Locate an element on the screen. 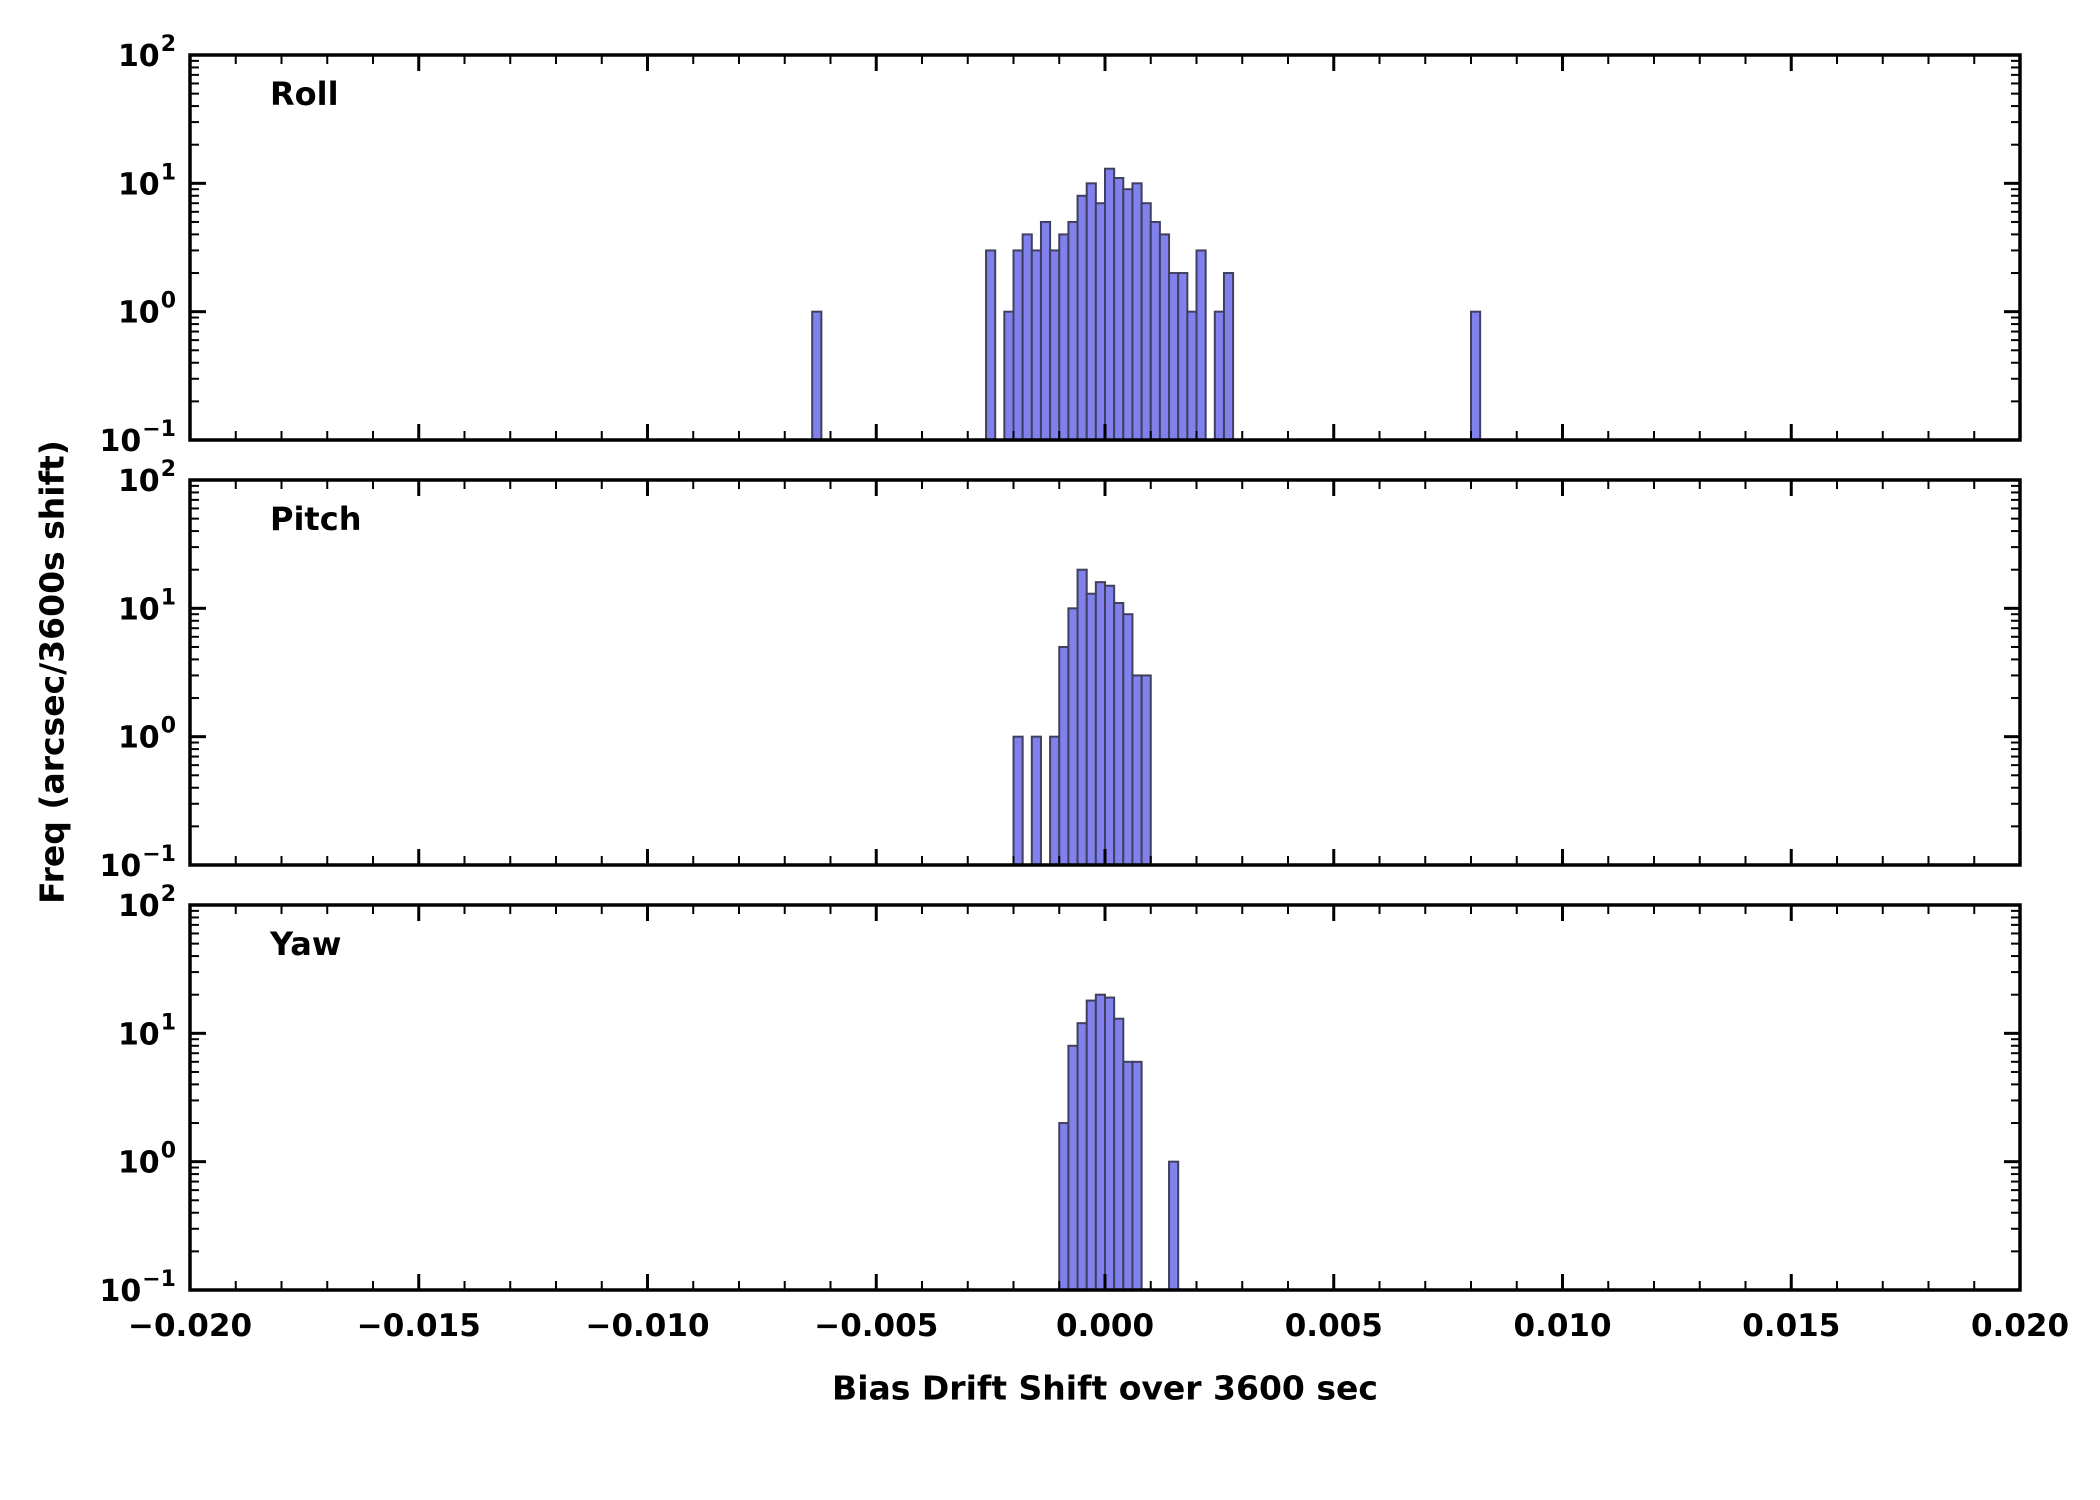 The width and height of the screenshot is (2100, 1500). x-tick-label: 0.020 is located at coordinates (2020, 1326).